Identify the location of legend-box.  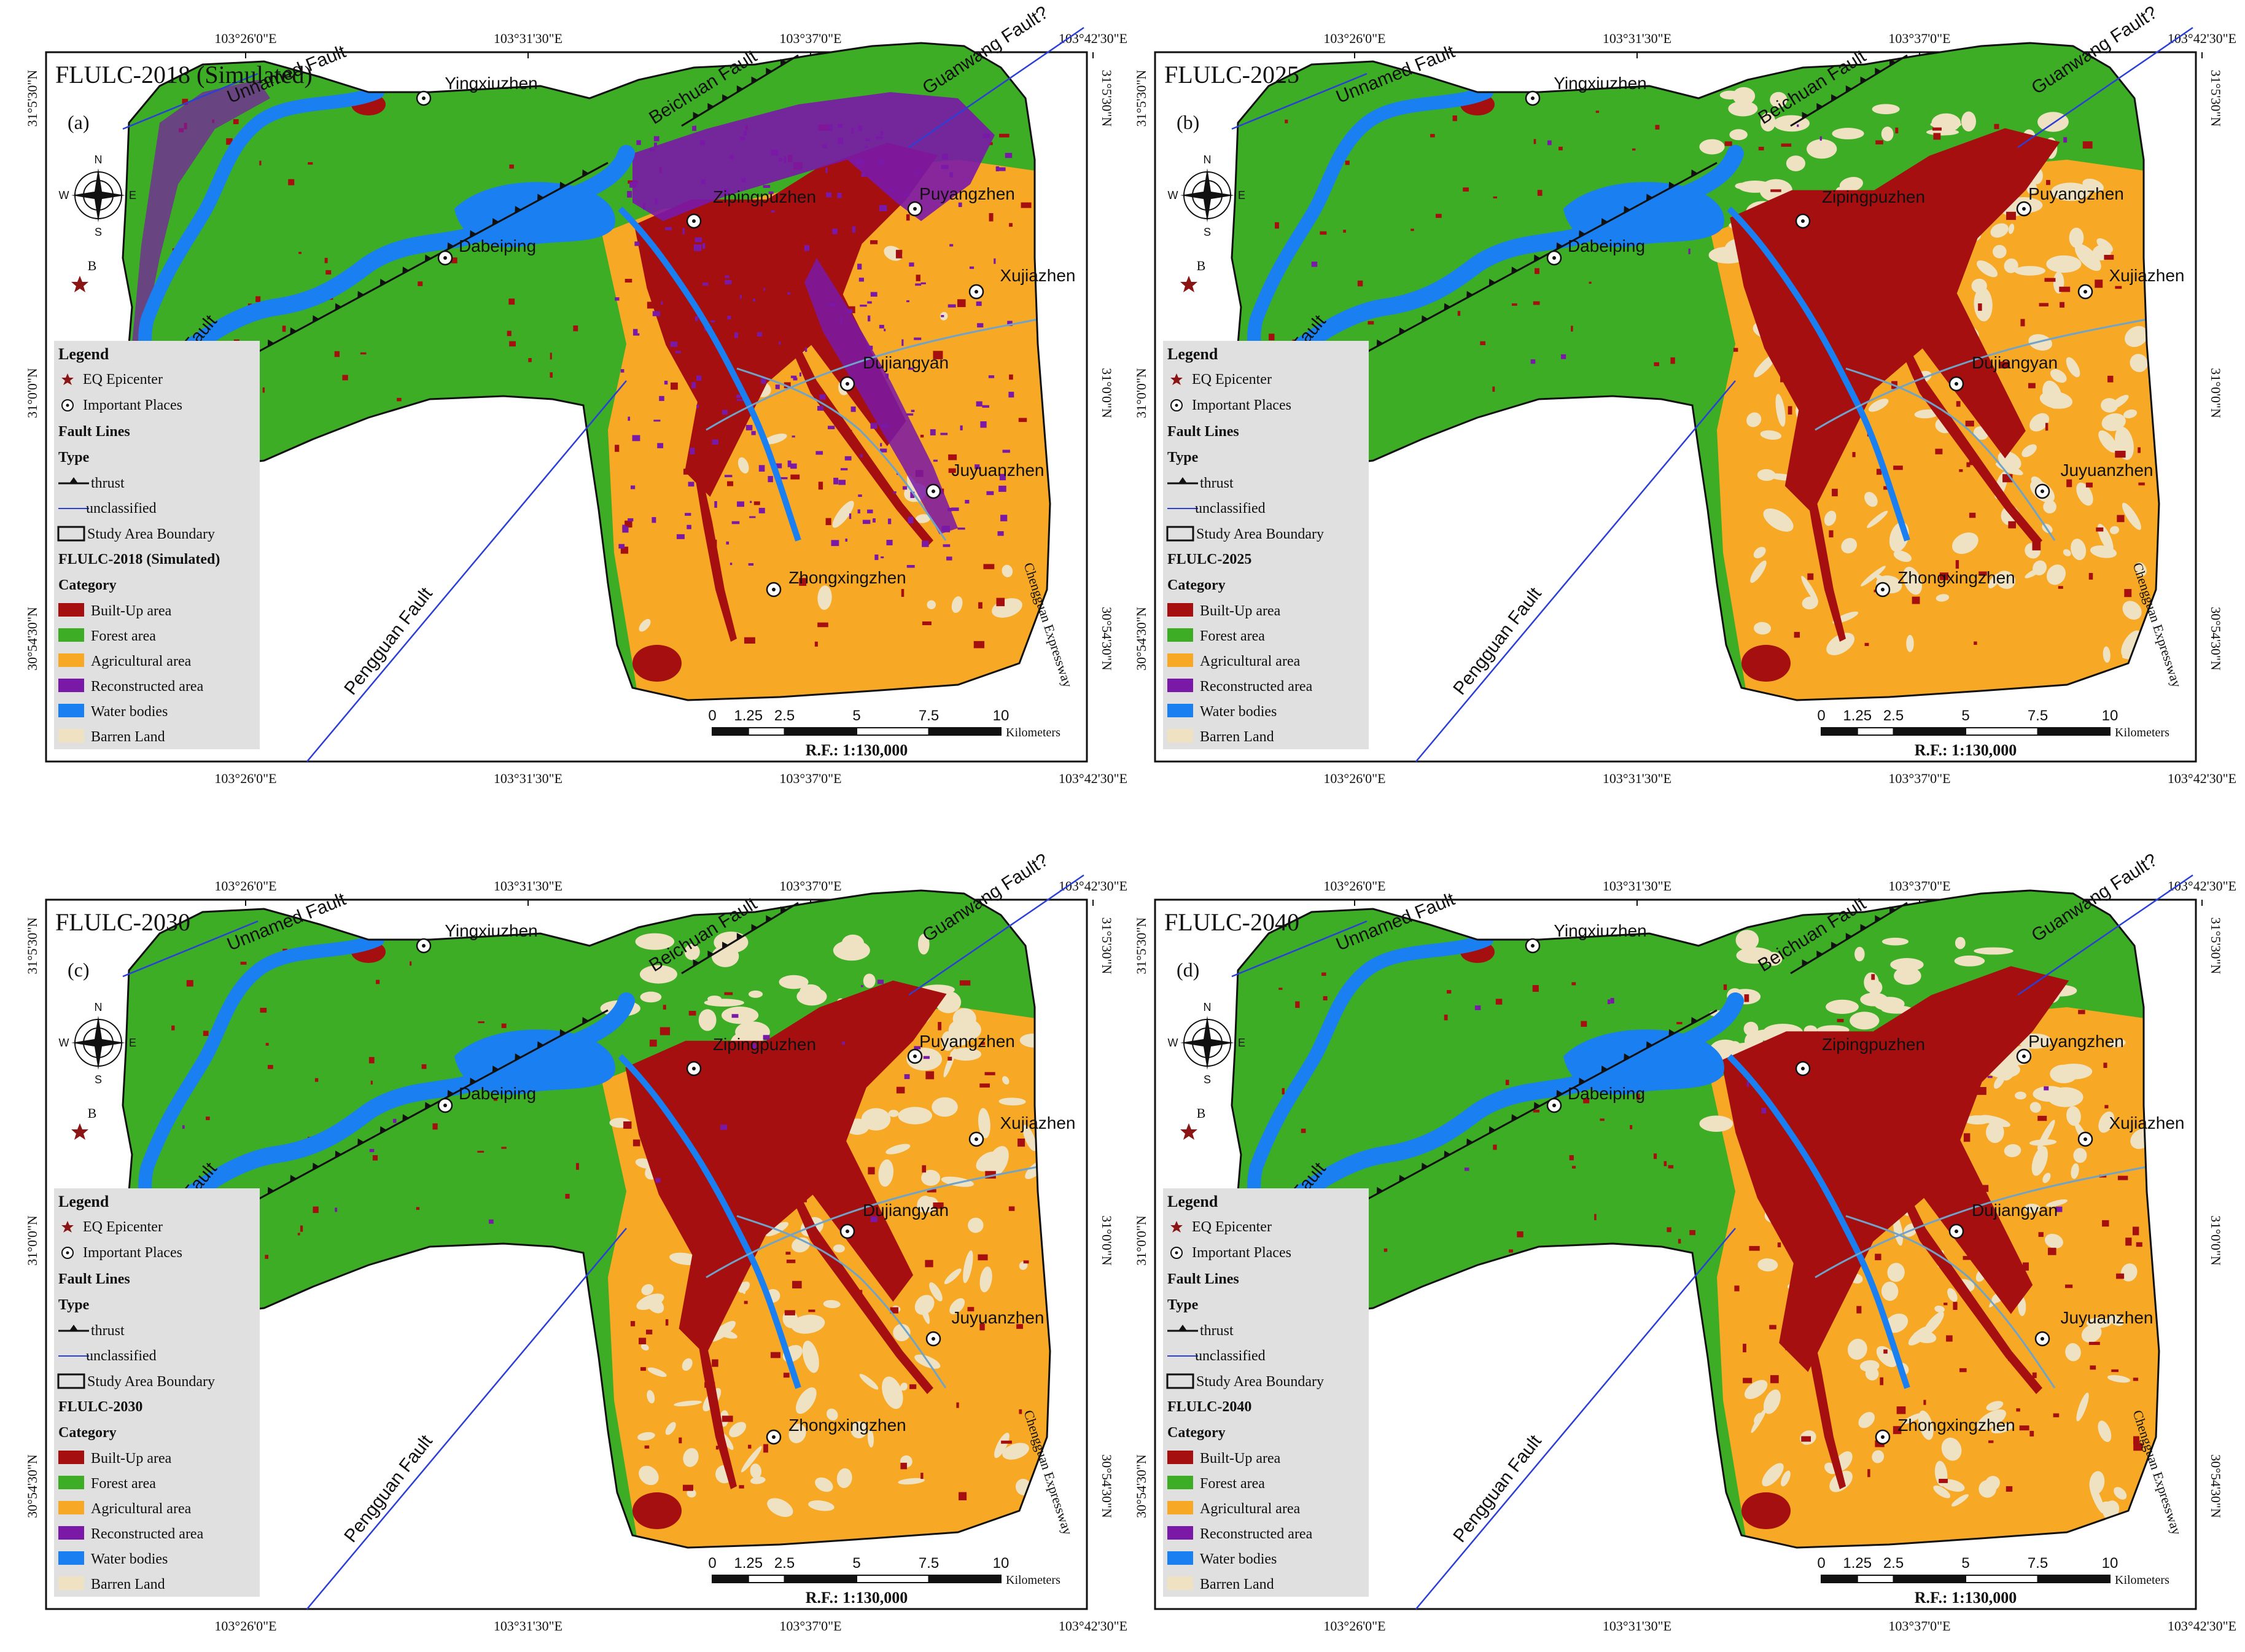
(1266, 545).